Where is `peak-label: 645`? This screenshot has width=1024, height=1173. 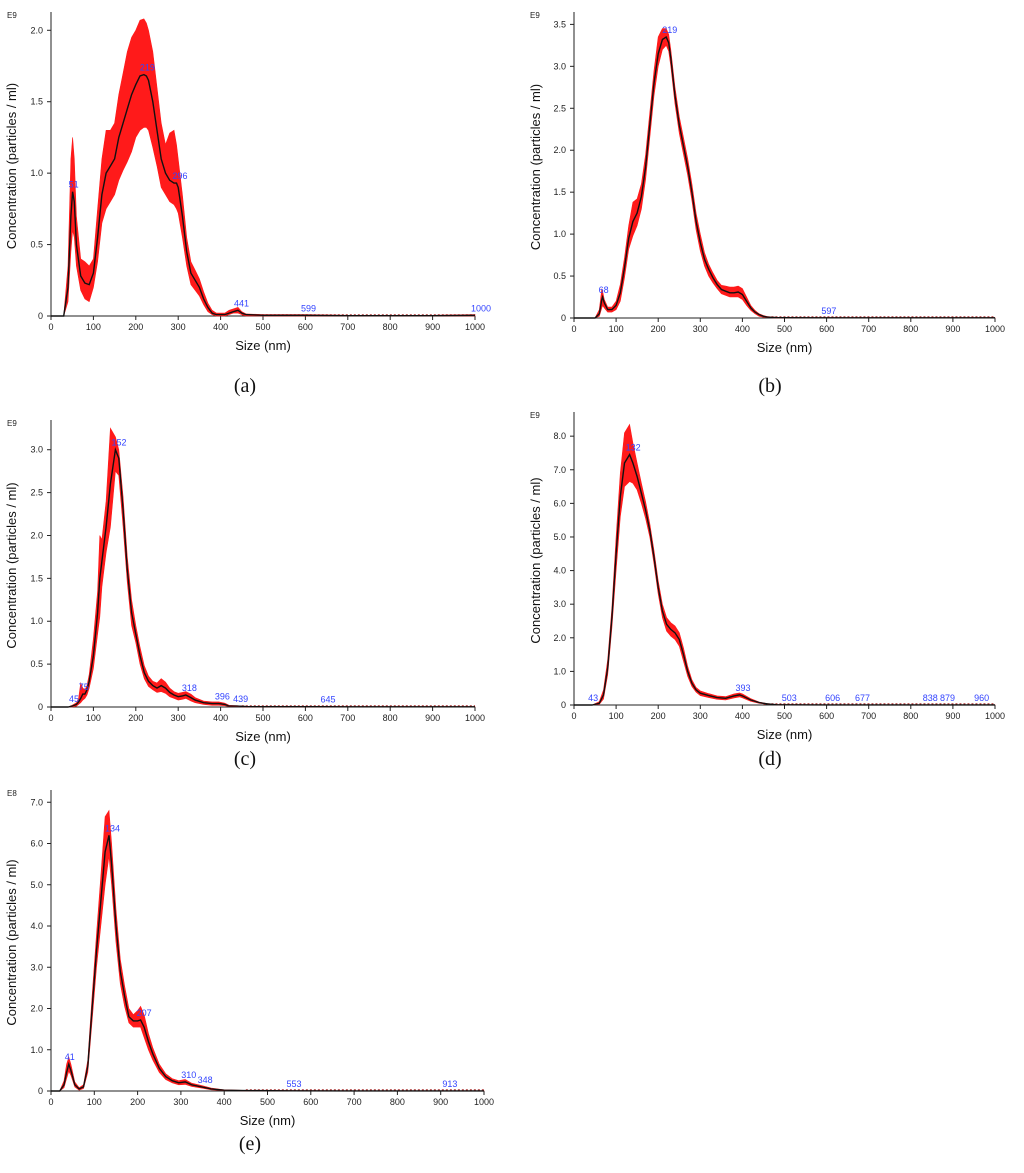
peak-label: 645 is located at coordinates (327, 700).